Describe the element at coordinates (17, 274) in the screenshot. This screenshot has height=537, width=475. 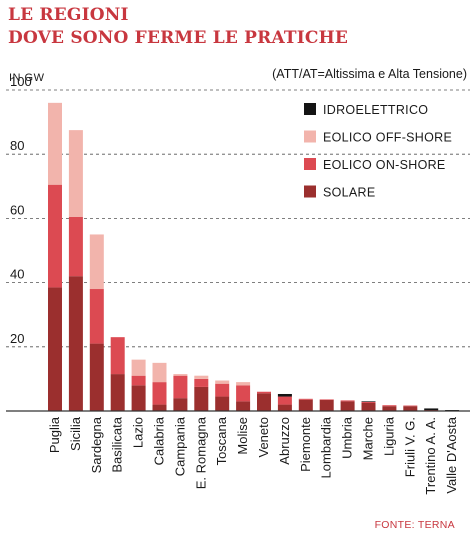
I see `y-tick-label-40: 40` at that location.